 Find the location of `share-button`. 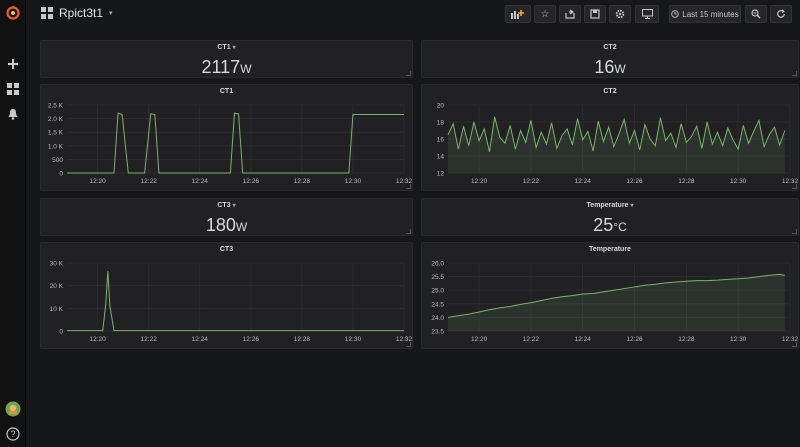

share-button is located at coordinates (570, 14).